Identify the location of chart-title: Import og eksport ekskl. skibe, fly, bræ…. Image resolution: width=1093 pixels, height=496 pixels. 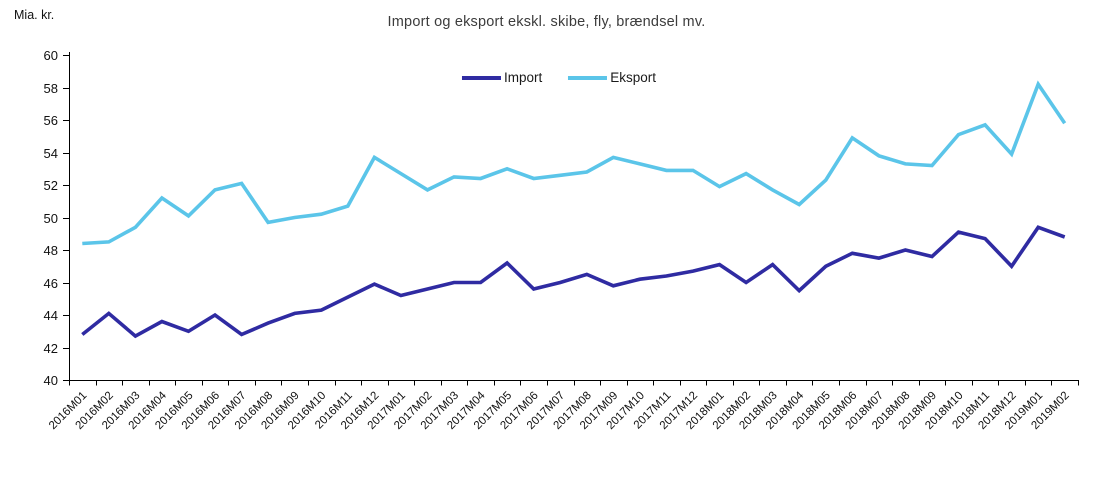
(546, 22).